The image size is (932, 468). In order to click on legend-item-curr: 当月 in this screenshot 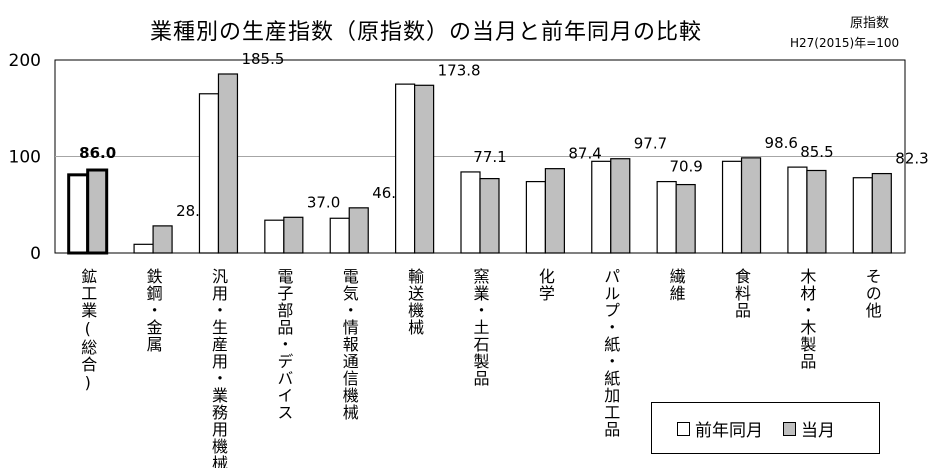, I will do `click(809, 428)`.